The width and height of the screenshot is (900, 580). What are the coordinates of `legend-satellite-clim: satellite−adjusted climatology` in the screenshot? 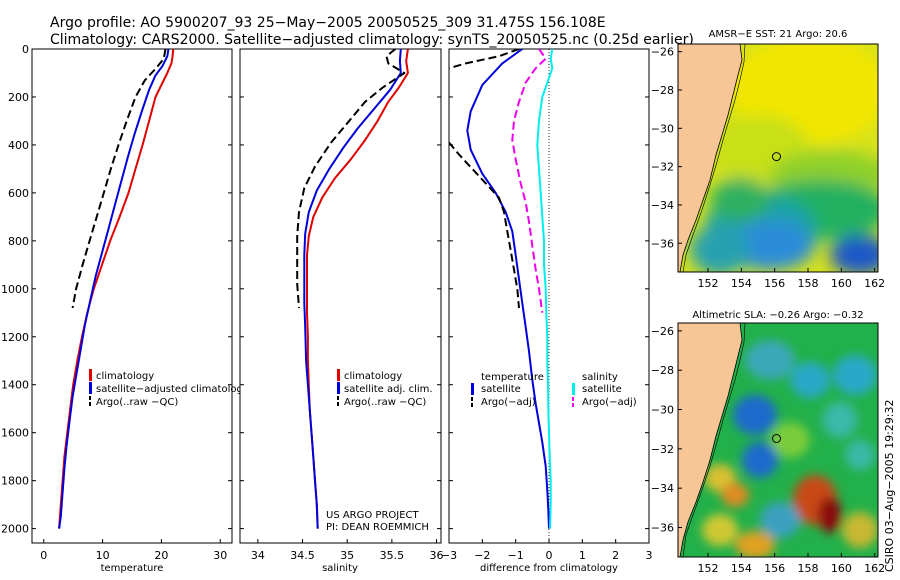 It's located at (172, 389).